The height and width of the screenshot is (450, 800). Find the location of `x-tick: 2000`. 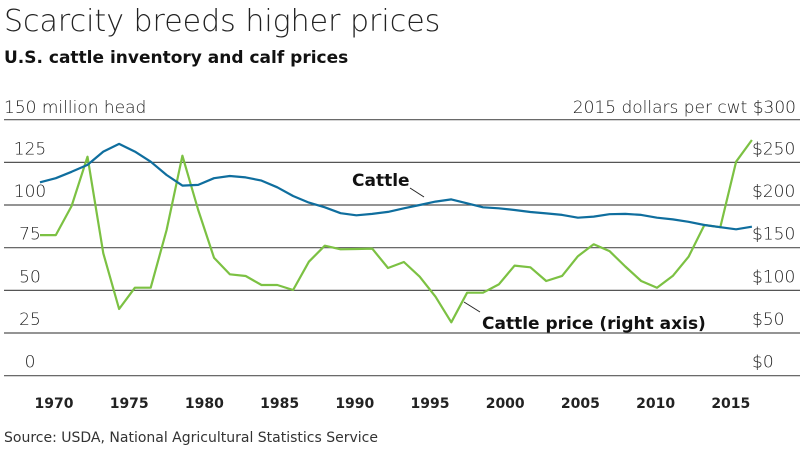

x-tick: 2000 is located at coordinates (505, 404).